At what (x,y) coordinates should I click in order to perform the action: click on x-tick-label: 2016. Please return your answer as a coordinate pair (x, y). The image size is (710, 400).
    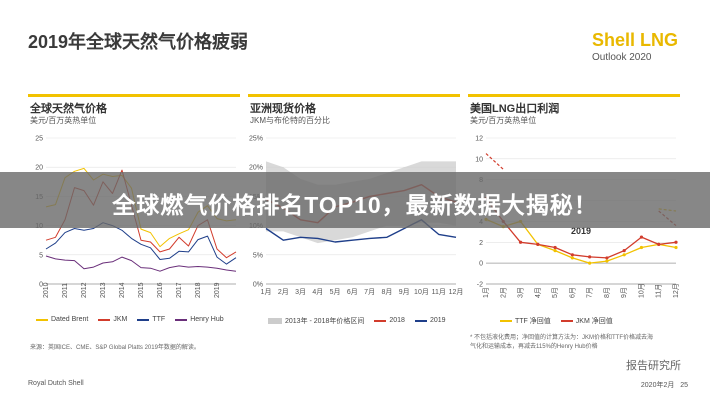
    Looking at the image, I should click on (160, 290).